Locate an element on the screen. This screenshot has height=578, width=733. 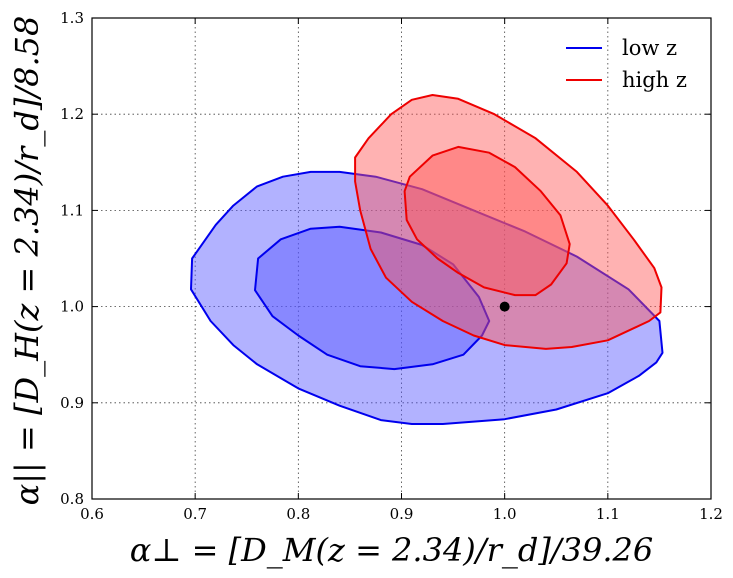
low-z-contour-inner is located at coordinates (372, 298).